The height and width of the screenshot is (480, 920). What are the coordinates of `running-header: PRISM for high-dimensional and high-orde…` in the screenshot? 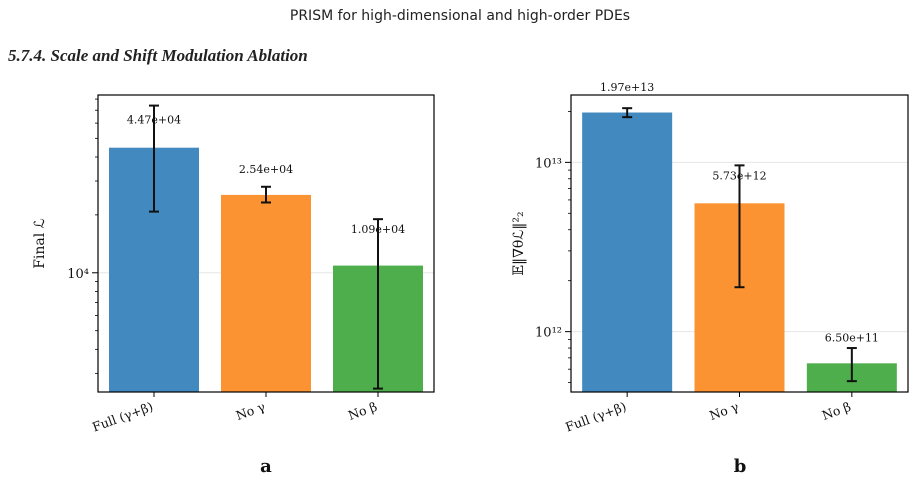 It's located at (460, 16).